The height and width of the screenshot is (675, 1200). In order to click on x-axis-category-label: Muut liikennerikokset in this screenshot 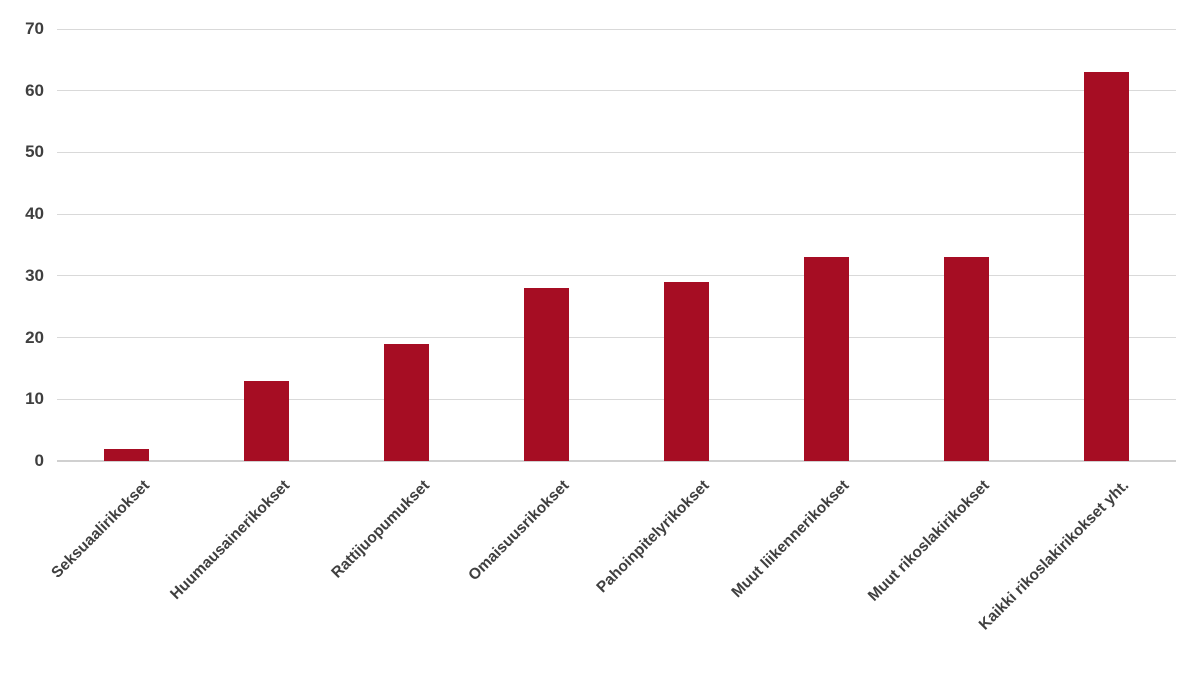, I will do `click(790, 539)`.